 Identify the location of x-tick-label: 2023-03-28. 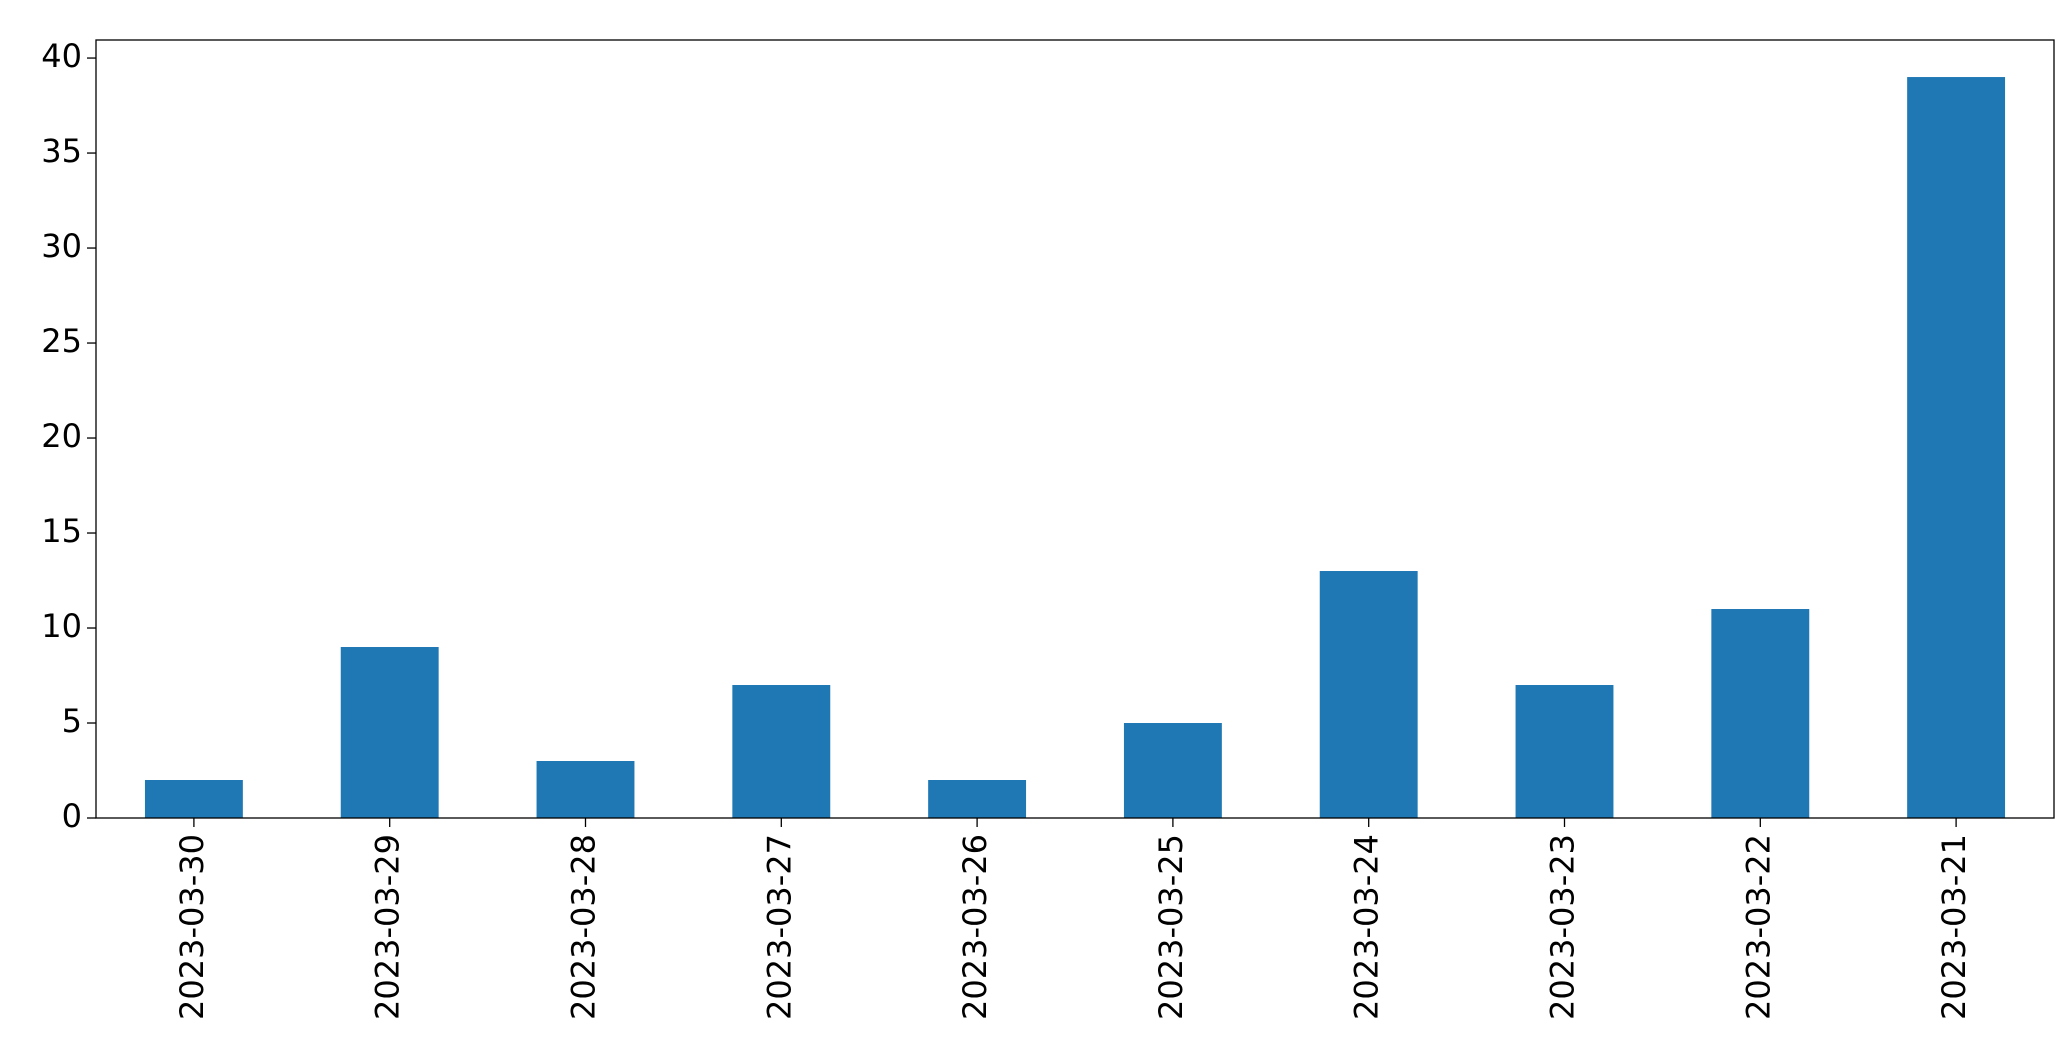
(584, 927).